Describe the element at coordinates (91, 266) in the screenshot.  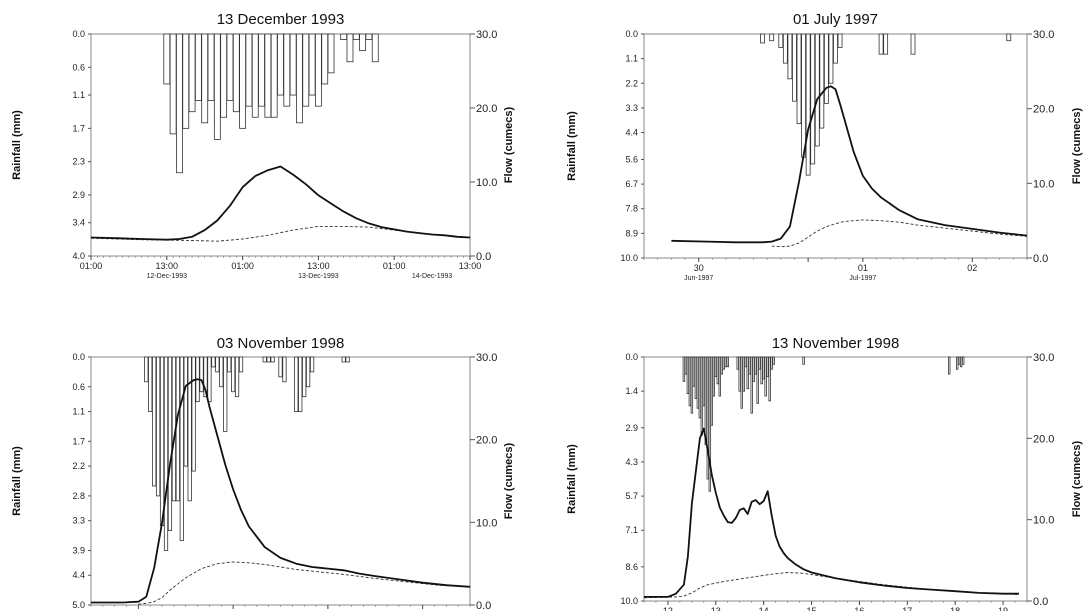
I see `x-tick-label: 01:00` at that location.